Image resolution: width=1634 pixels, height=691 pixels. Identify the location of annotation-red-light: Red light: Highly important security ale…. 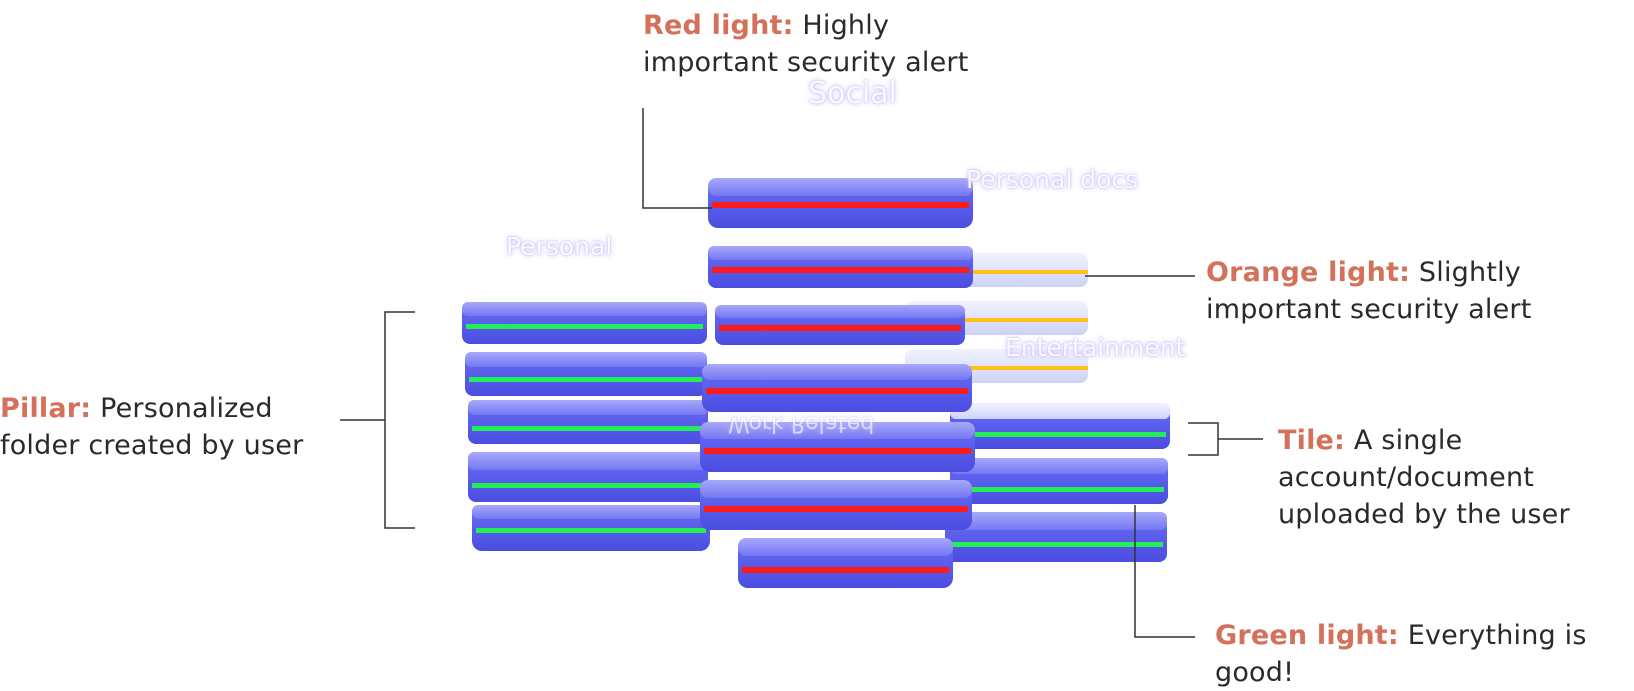
(806, 44).